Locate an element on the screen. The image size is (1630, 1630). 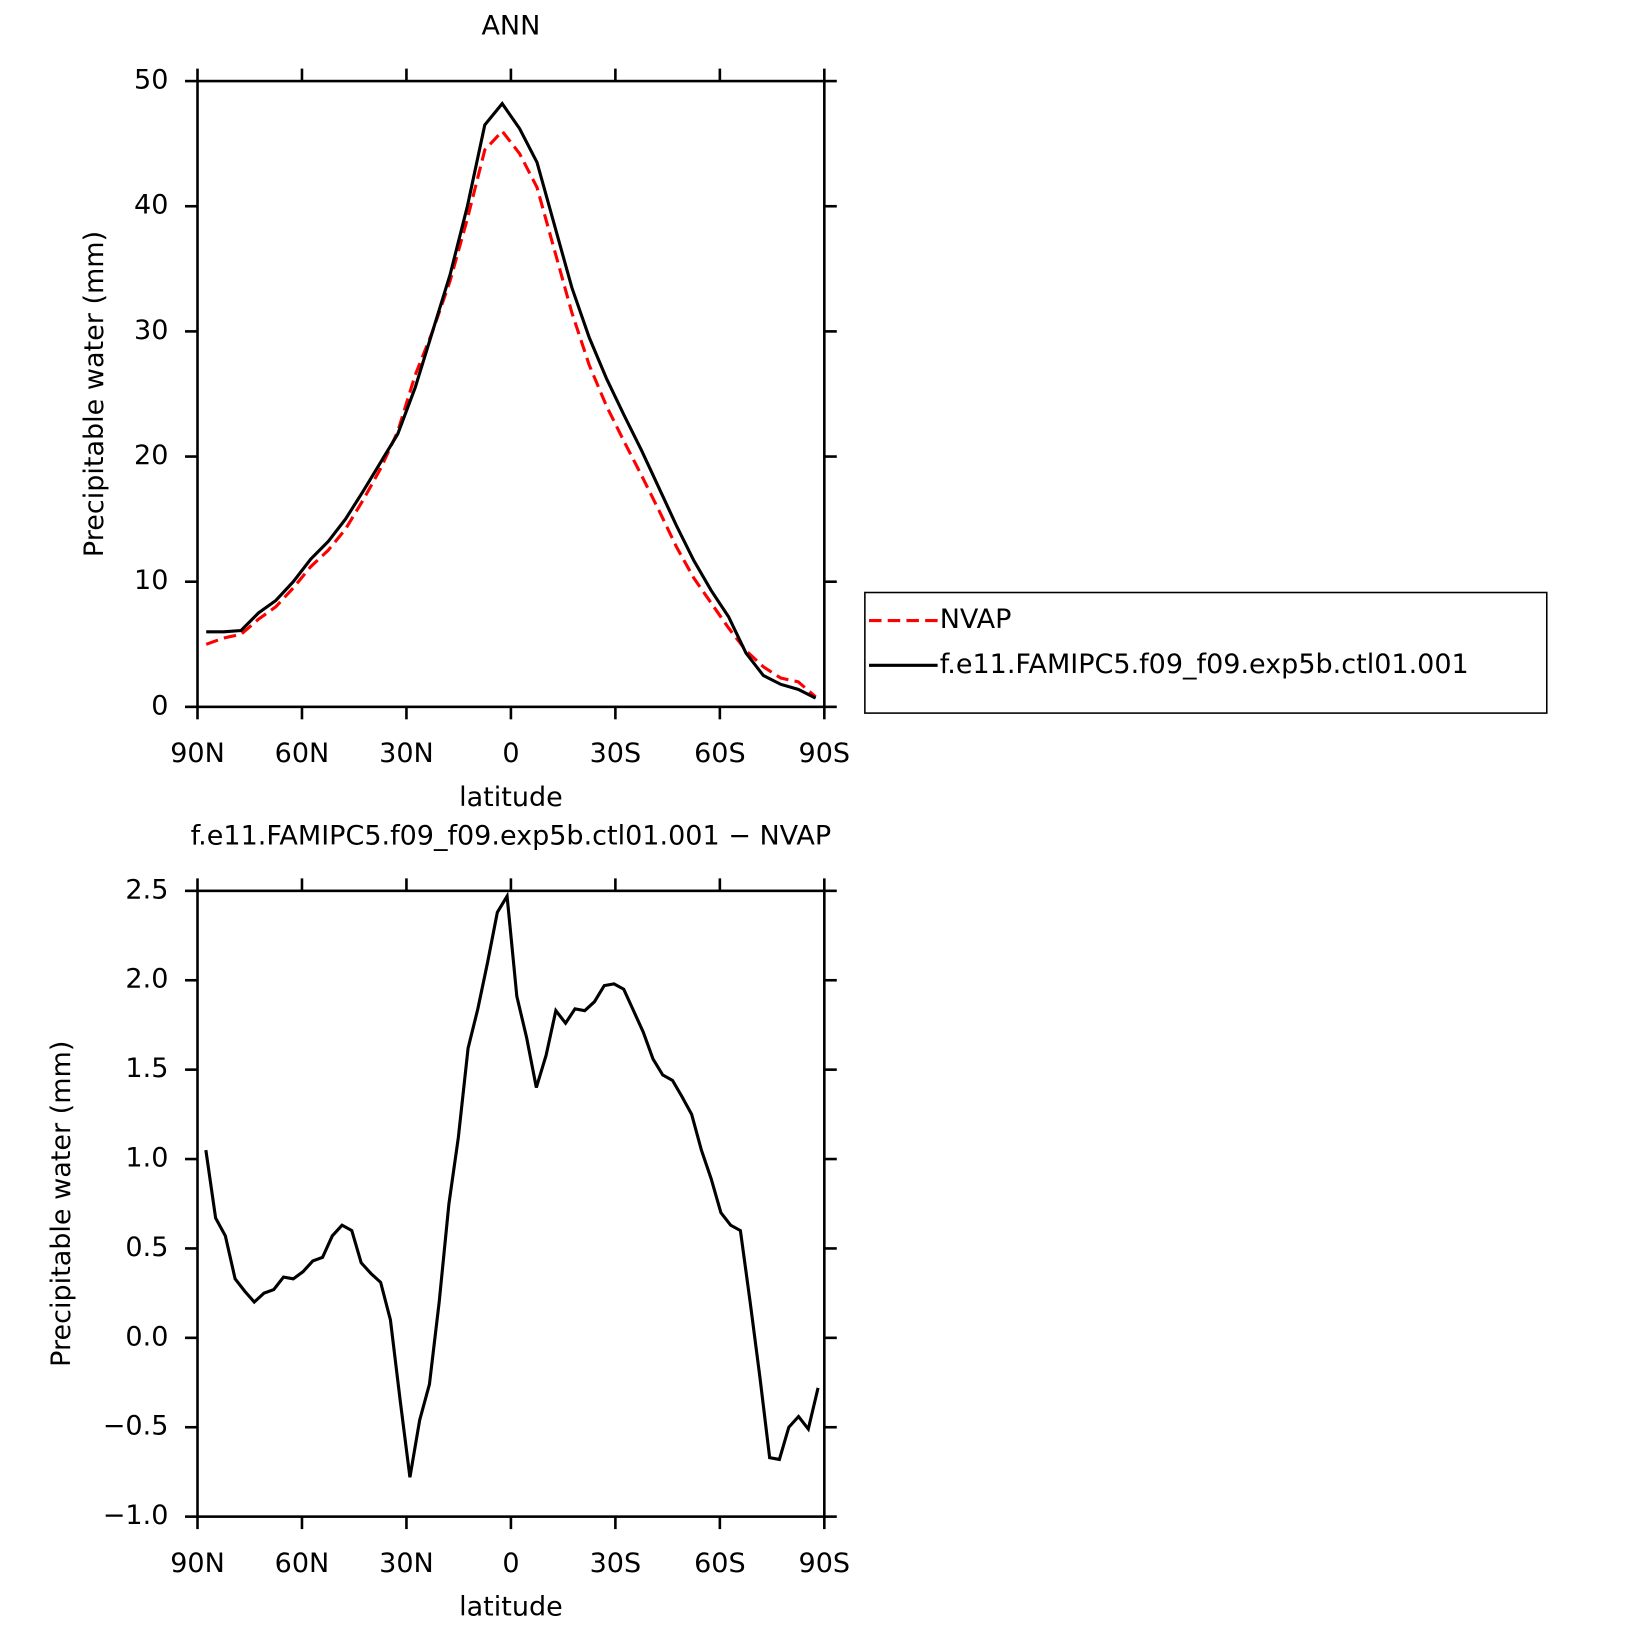
y-tick-label: 30 is located at coordinates (151, 330).